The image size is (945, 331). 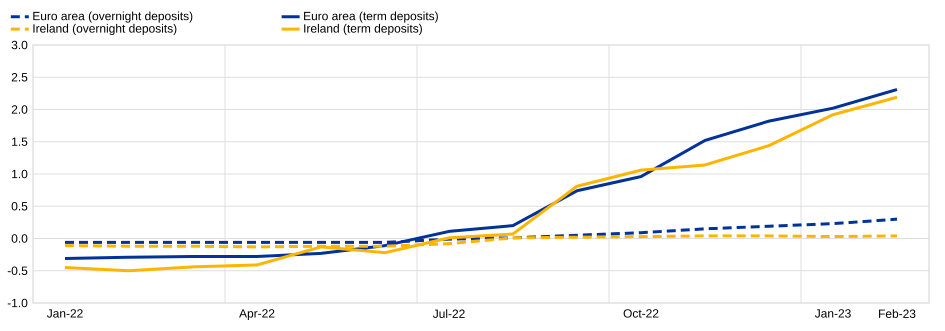 What do you see at coordinates (18, 270) in the screenshot?
I see `y-tick-label: -0.5` at bounding box center [18, 270].